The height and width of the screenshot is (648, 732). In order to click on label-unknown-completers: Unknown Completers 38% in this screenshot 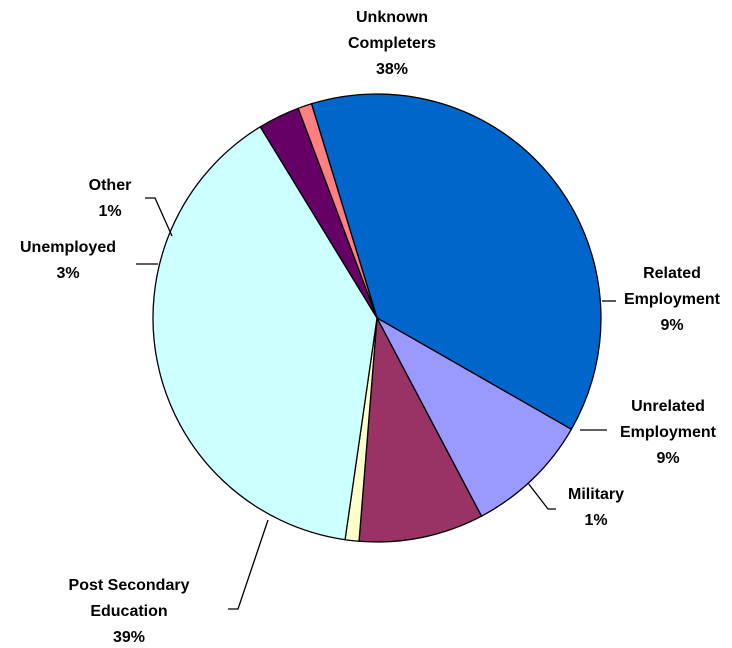, I will do `click(392, 43)`.